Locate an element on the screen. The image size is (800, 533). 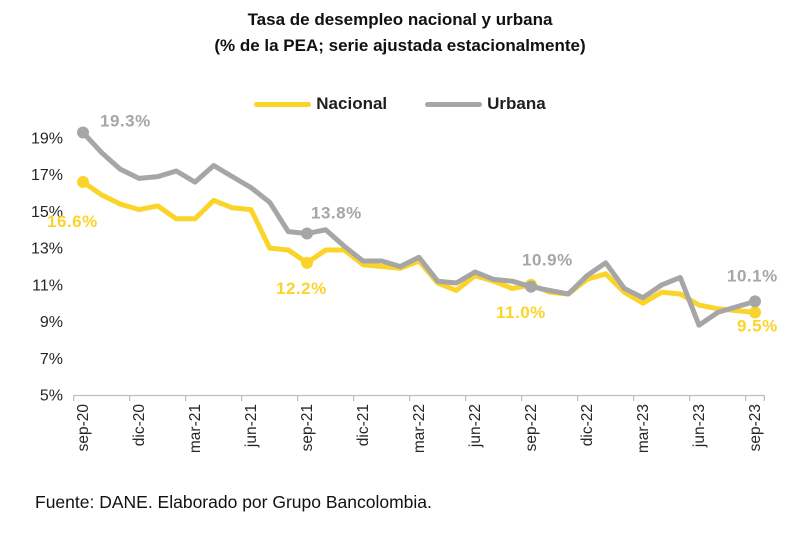
x-axis-tick-label: dic-22 is located at coordinates (587, 425).